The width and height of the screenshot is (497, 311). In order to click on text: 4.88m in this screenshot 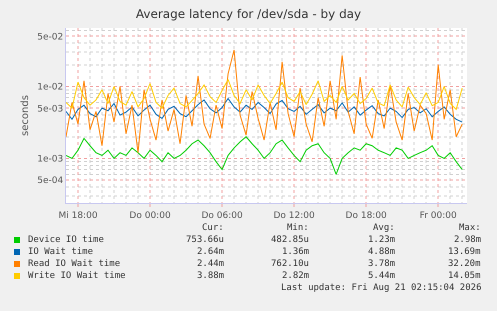, I will do `click(382, 252)`.